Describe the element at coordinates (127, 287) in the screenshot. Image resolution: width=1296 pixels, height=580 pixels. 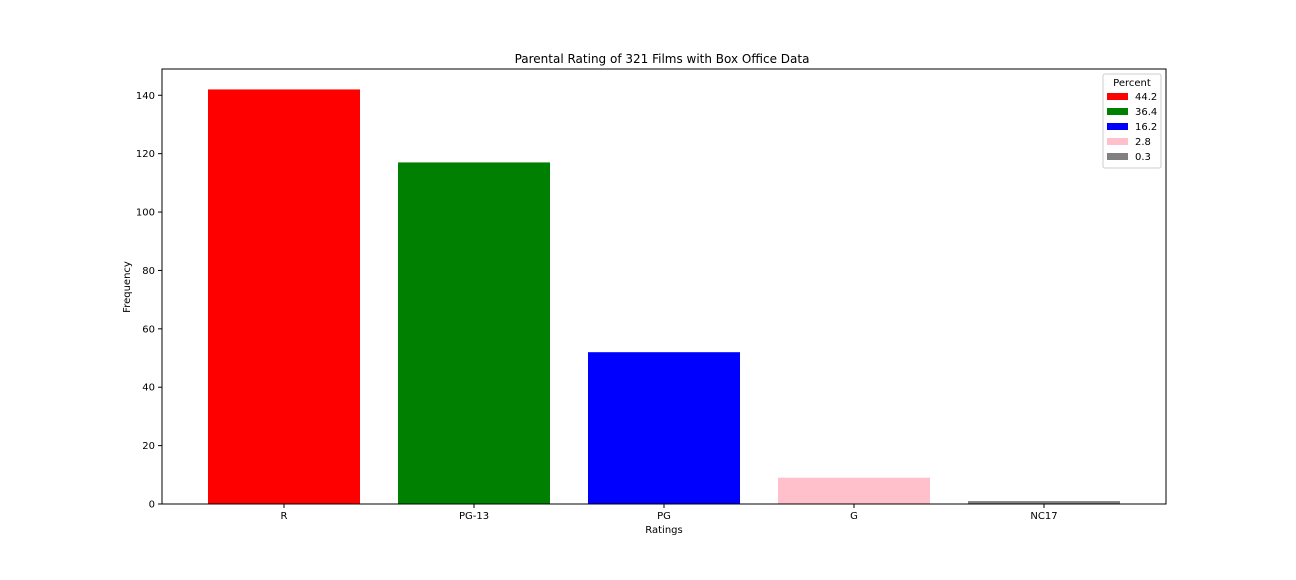
I see `y-axis-label: Frequency` at that location.